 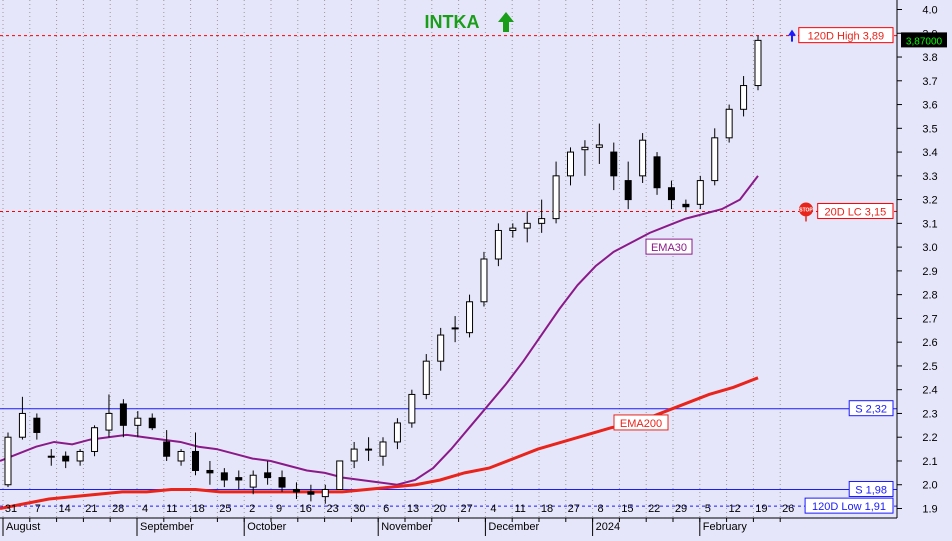 What do you see at coordinates (627, 509) in the screenshot?
I see `x-tick-label: 15` at bounding box center [627, 509].